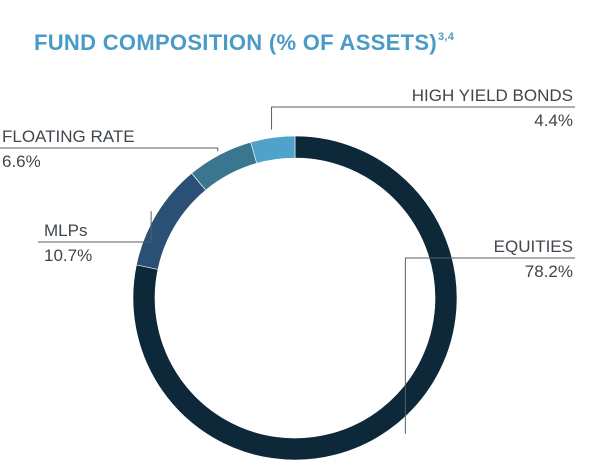  What do you see at coordinates (21, 161) in the screenshot?
I see `value-label: 6.6%` at bounding box center [21, 161].